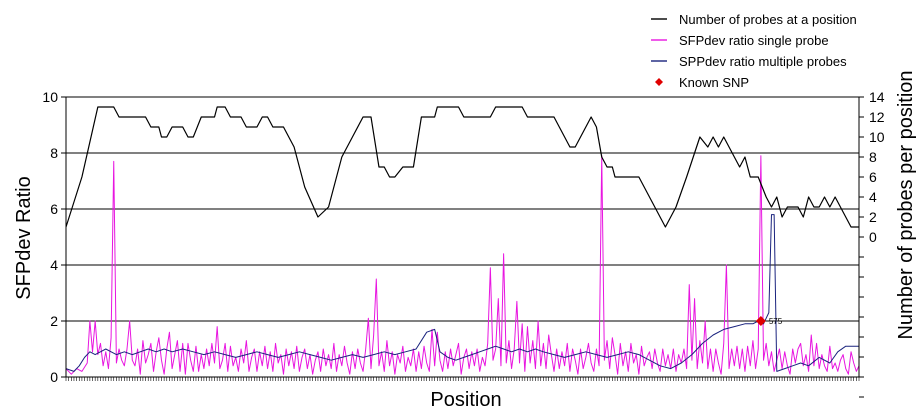 The width and height of the screenshot is (919, 414). What do you see at coordinates (714, 82) in the screenshot?
I see `legend-label-3: Known SNP` at bounding box center [714, 82].